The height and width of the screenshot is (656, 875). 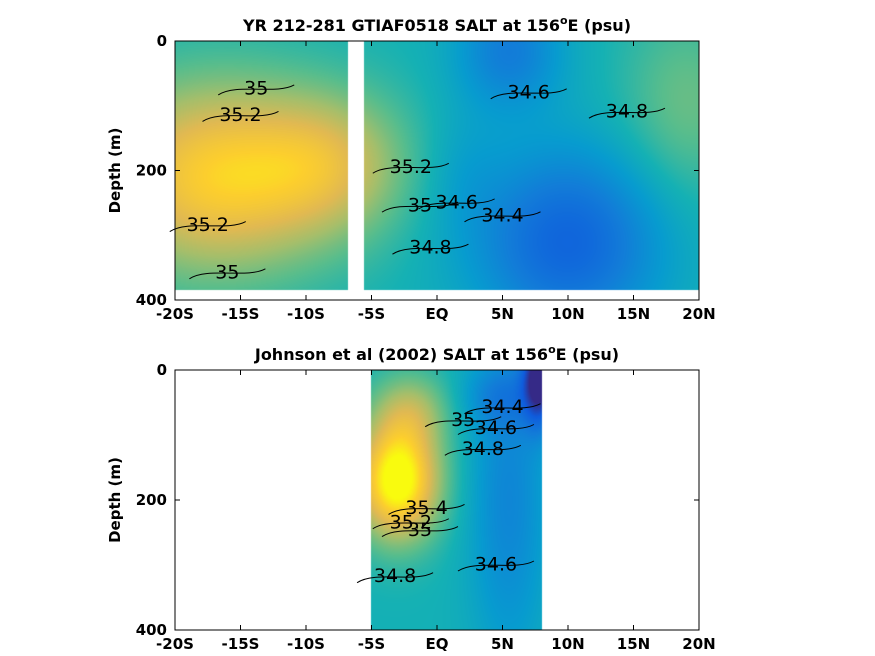 What do you see at coordinates (436, 353) in the screenshot?
I see `chart-title: Johnson et al (2002) SALT at 156oE (psu)` at bounding box center [436, 353].